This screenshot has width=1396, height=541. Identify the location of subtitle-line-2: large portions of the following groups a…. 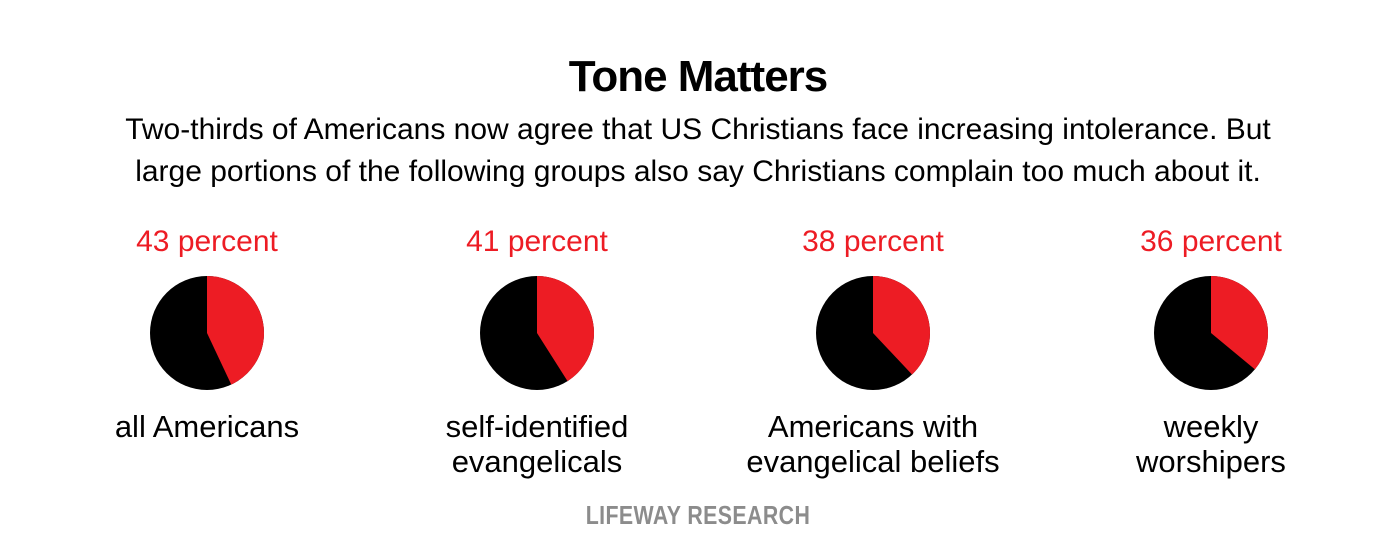
(698, 171).